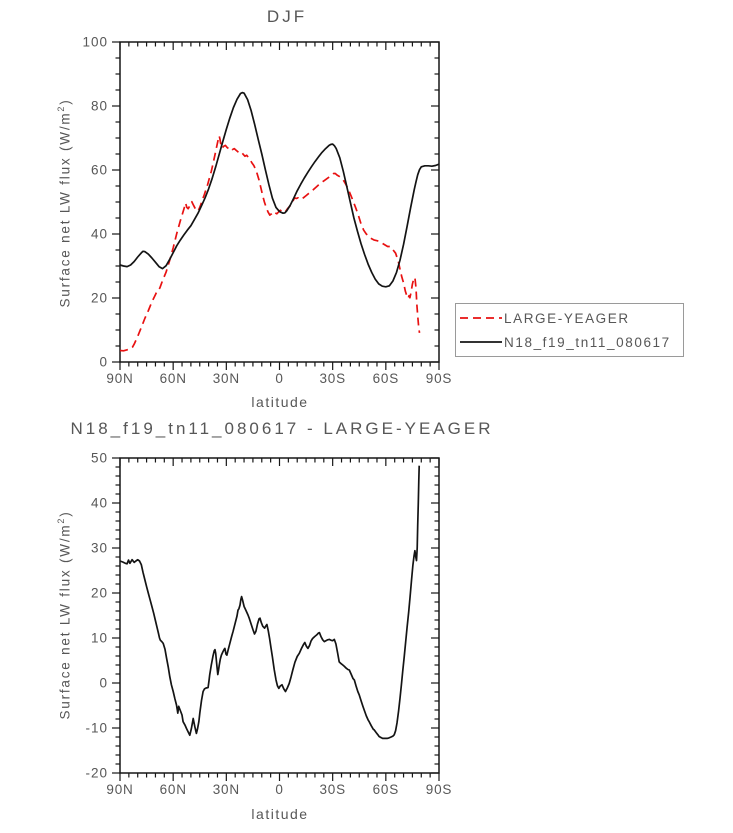 The height and width of the screenshot is (833, 733). I want to click on y-tick-label: 100, so click(95, 42).